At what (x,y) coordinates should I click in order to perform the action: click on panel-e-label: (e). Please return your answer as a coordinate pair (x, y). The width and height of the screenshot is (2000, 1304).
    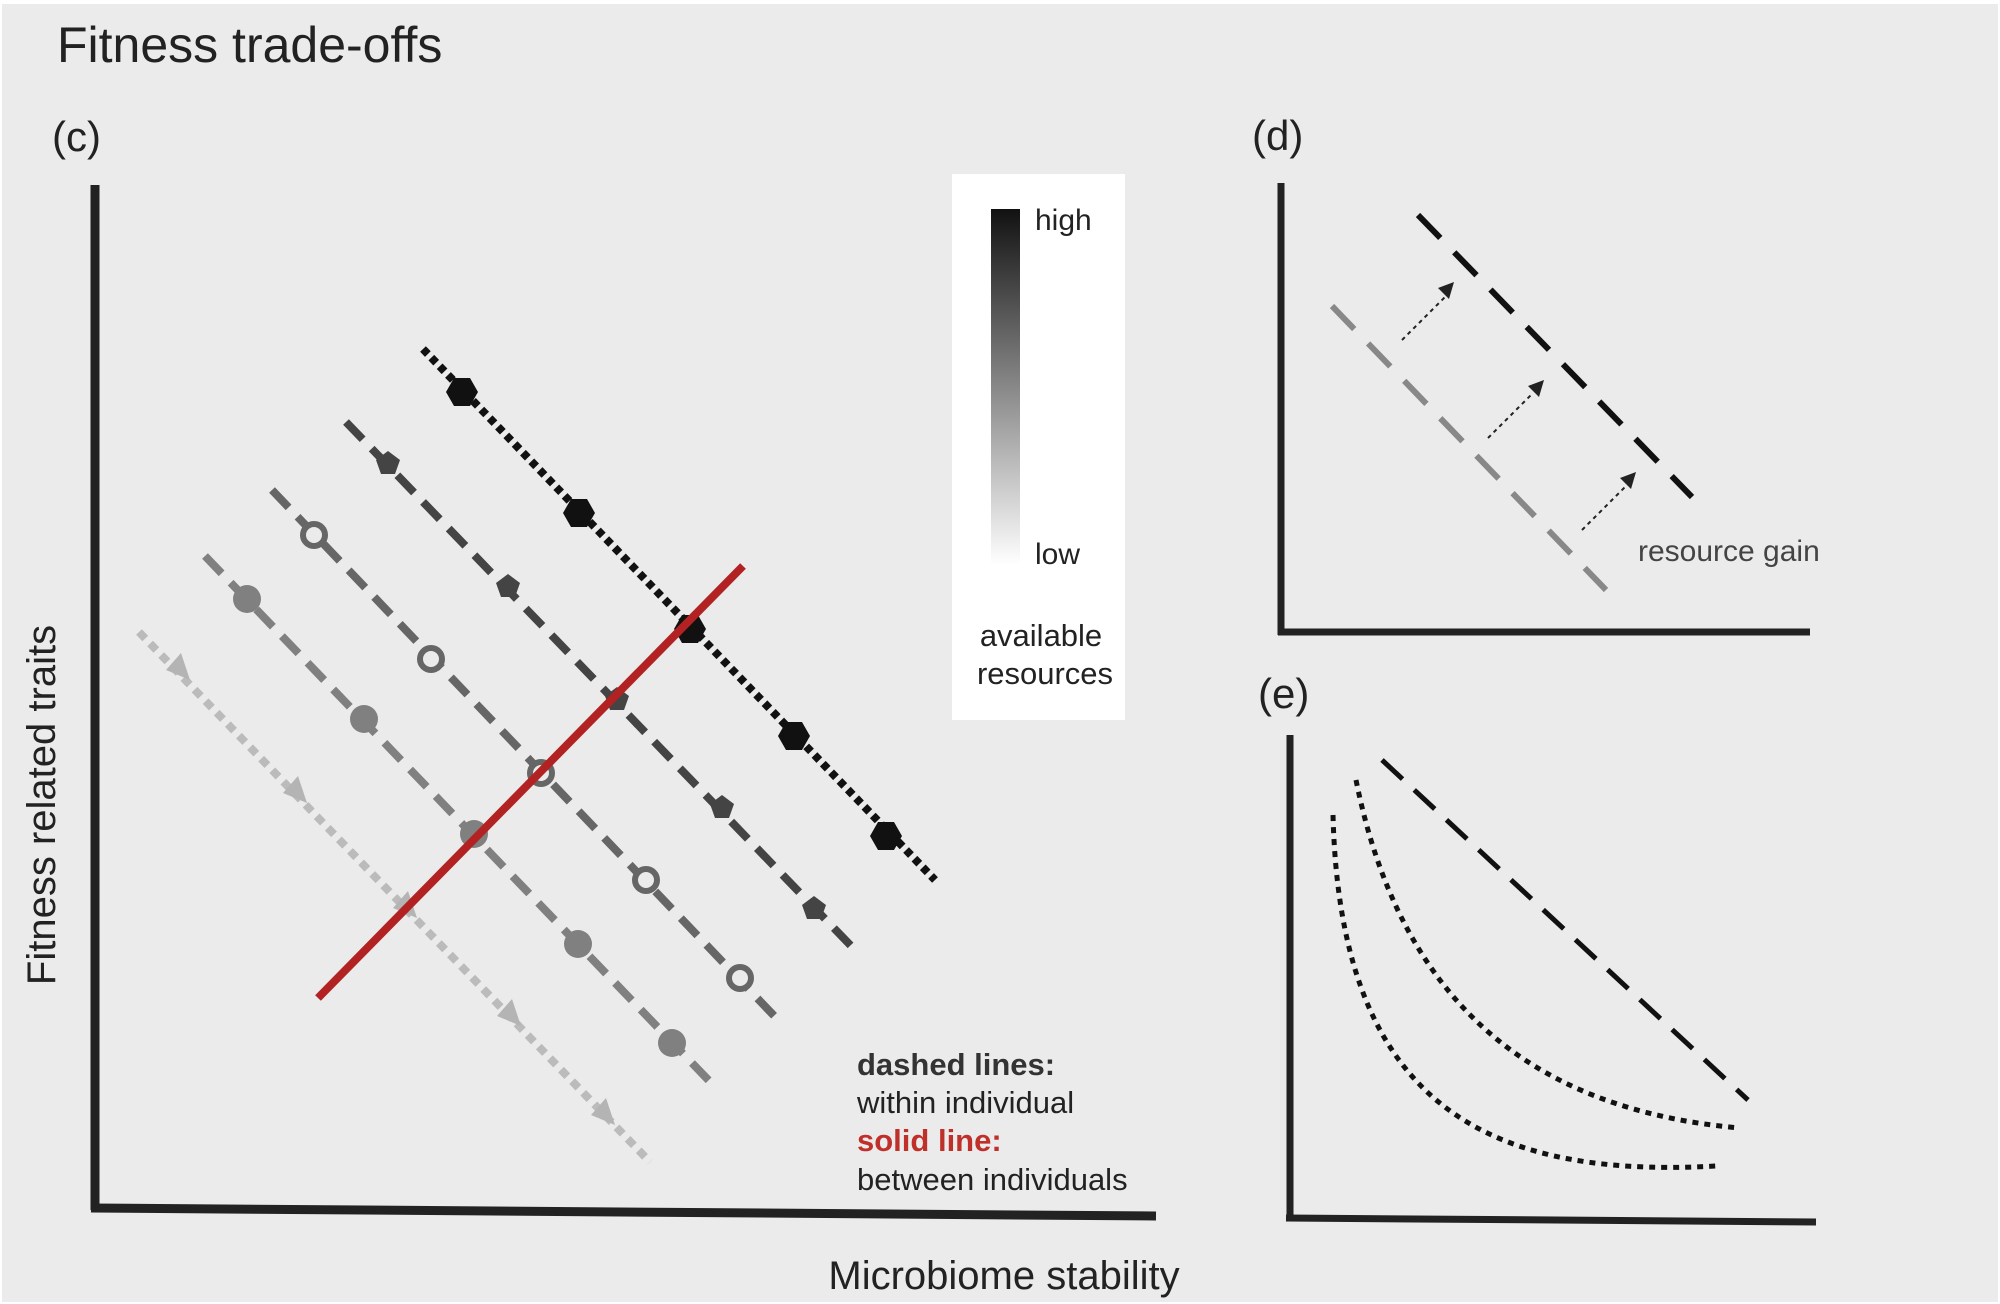
    Looking at the image, I should click on (1283, 693).